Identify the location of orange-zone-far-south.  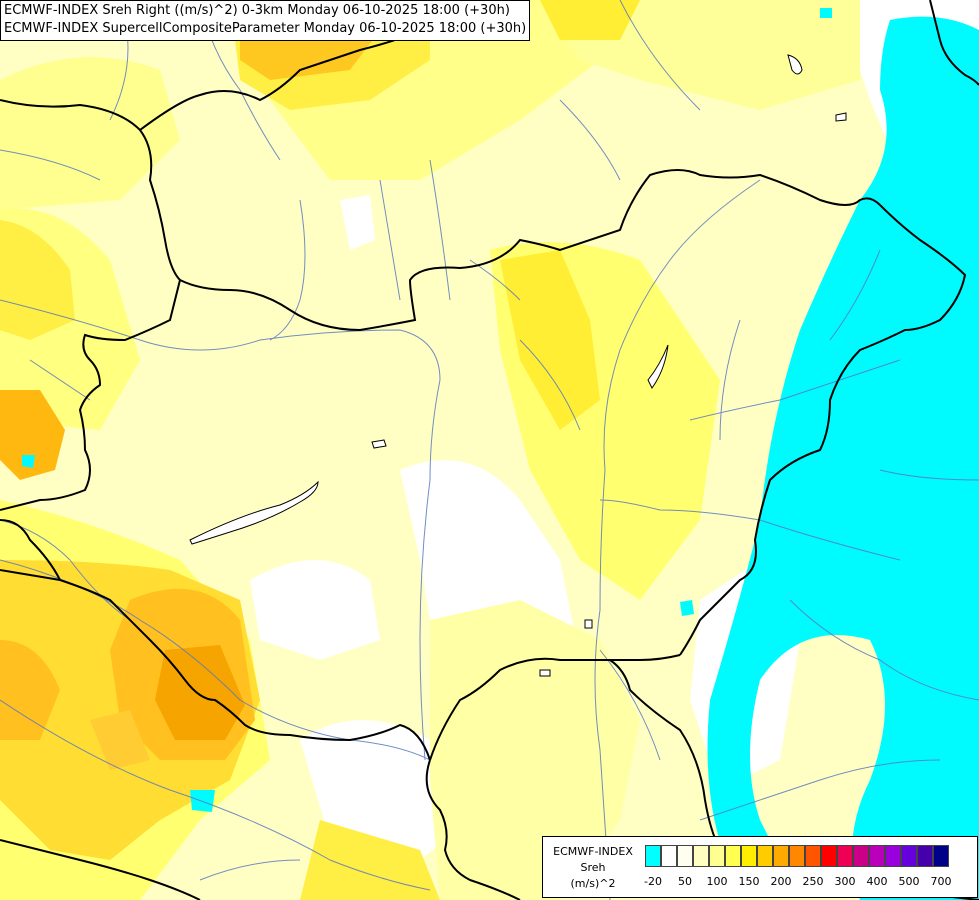
(30, 690).